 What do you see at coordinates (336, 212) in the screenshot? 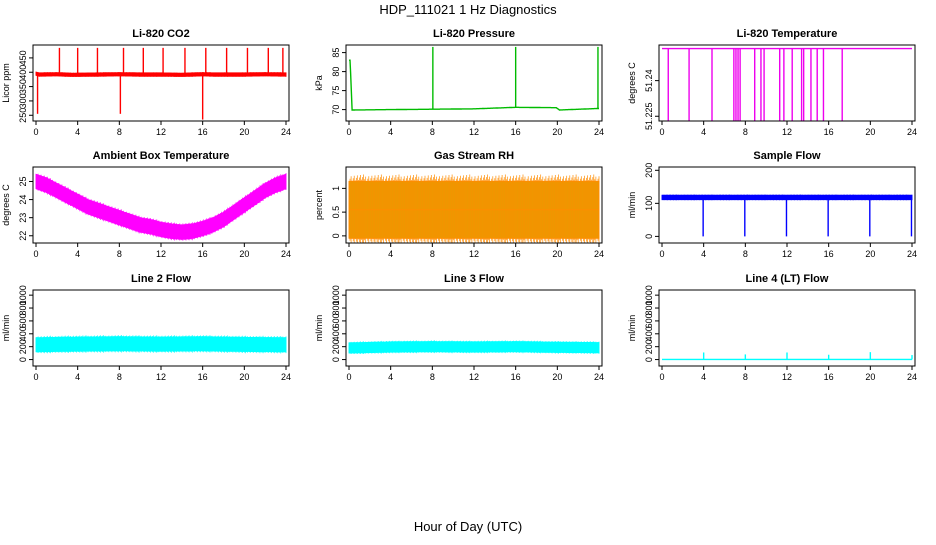
I see `y-tick-label: 0.5` at bounding box center [336, 212].